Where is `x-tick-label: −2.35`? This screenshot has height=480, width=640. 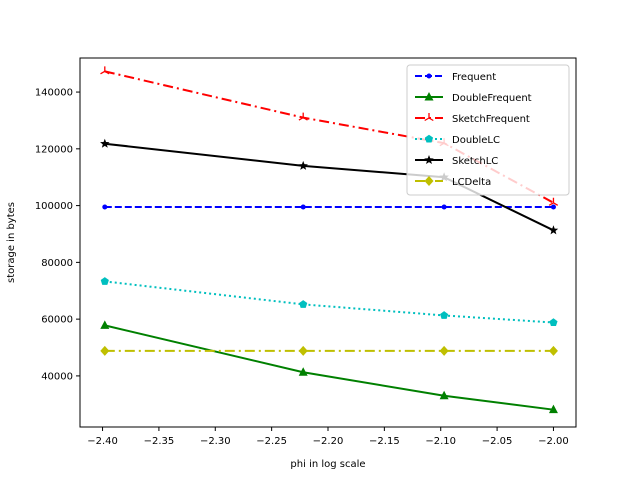 x-tick-label: −2.35 is located at coordinates (159, 441).